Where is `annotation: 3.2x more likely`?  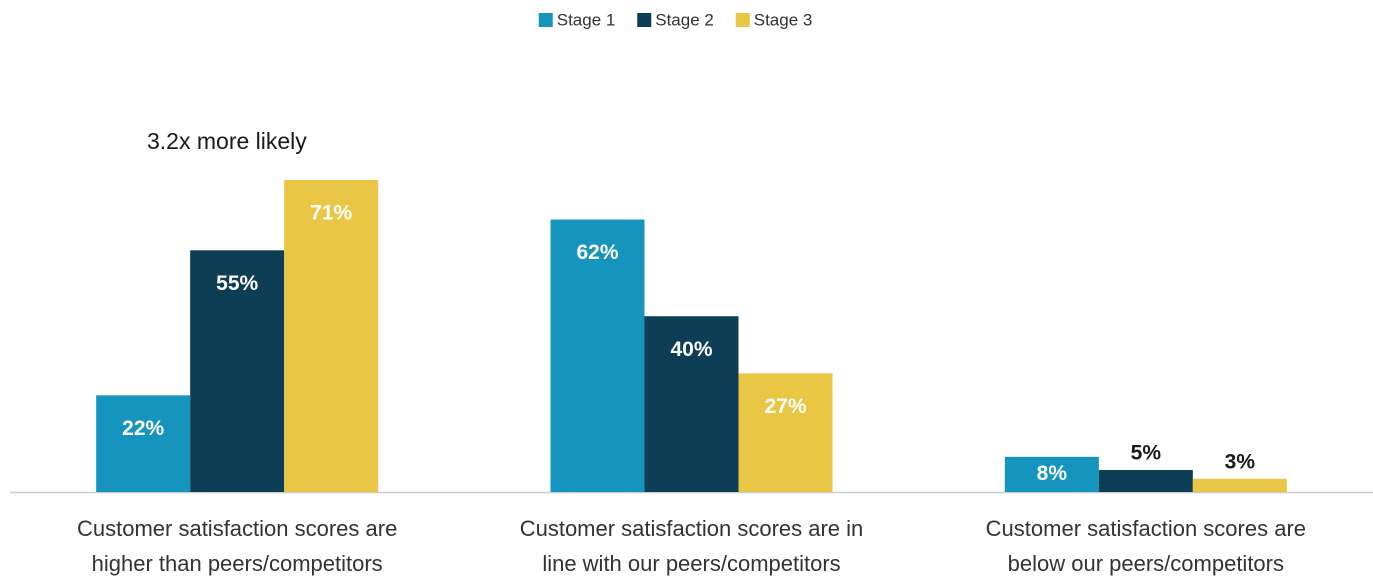
annotation: 3.2x more likely is located at coordinates (227, 141).